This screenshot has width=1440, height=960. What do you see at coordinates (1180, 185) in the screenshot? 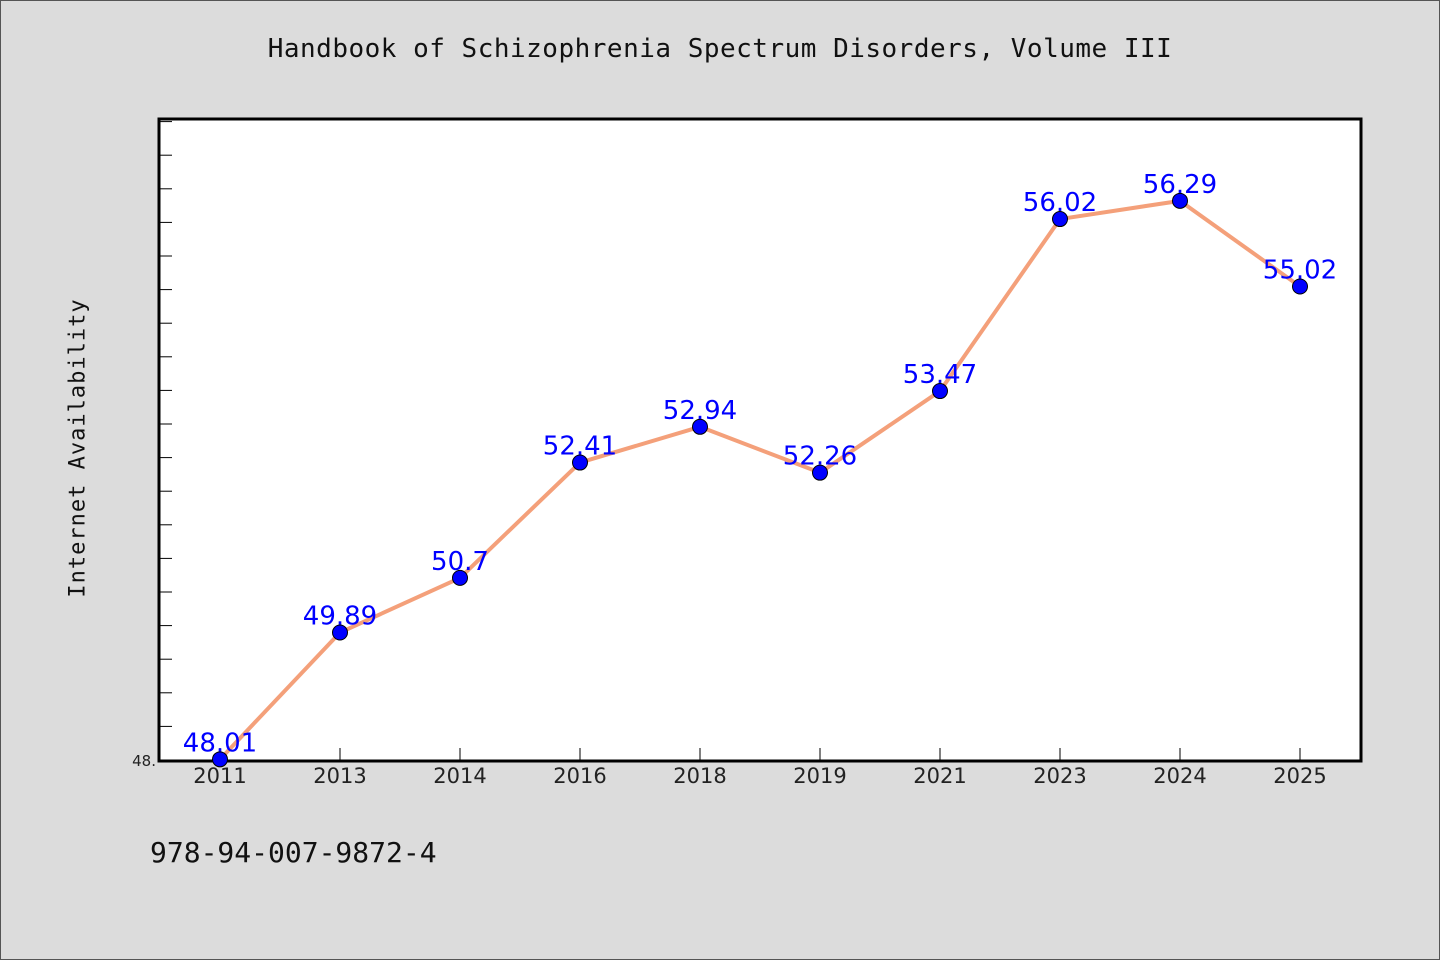
I see `data-label: 56.29` at bounding box center [1180, 185].